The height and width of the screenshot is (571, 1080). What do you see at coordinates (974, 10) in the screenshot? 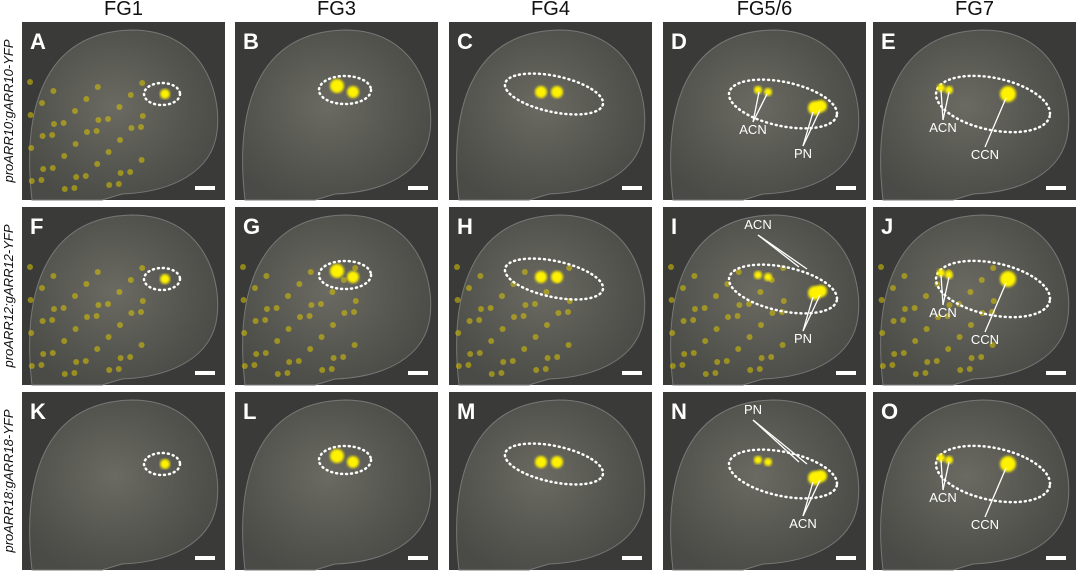
I see `column-header: FG7` at bounding box center [974, 10].